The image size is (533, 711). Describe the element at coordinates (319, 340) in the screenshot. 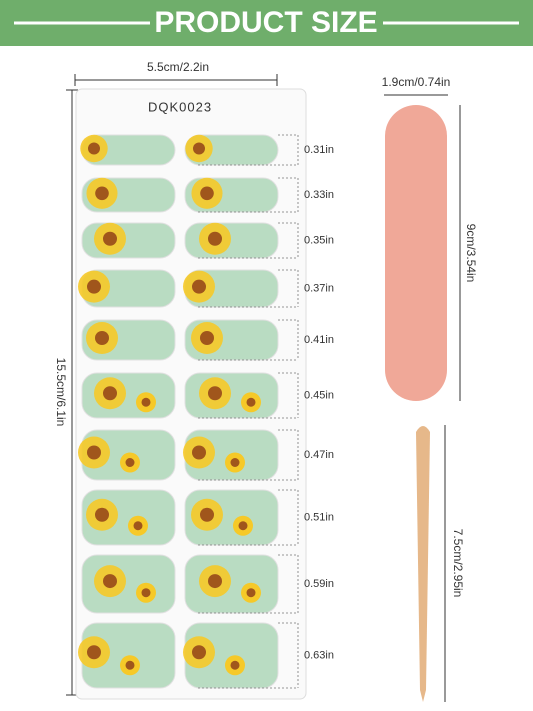

I see `nail-size-label: 0.41in` at that location.